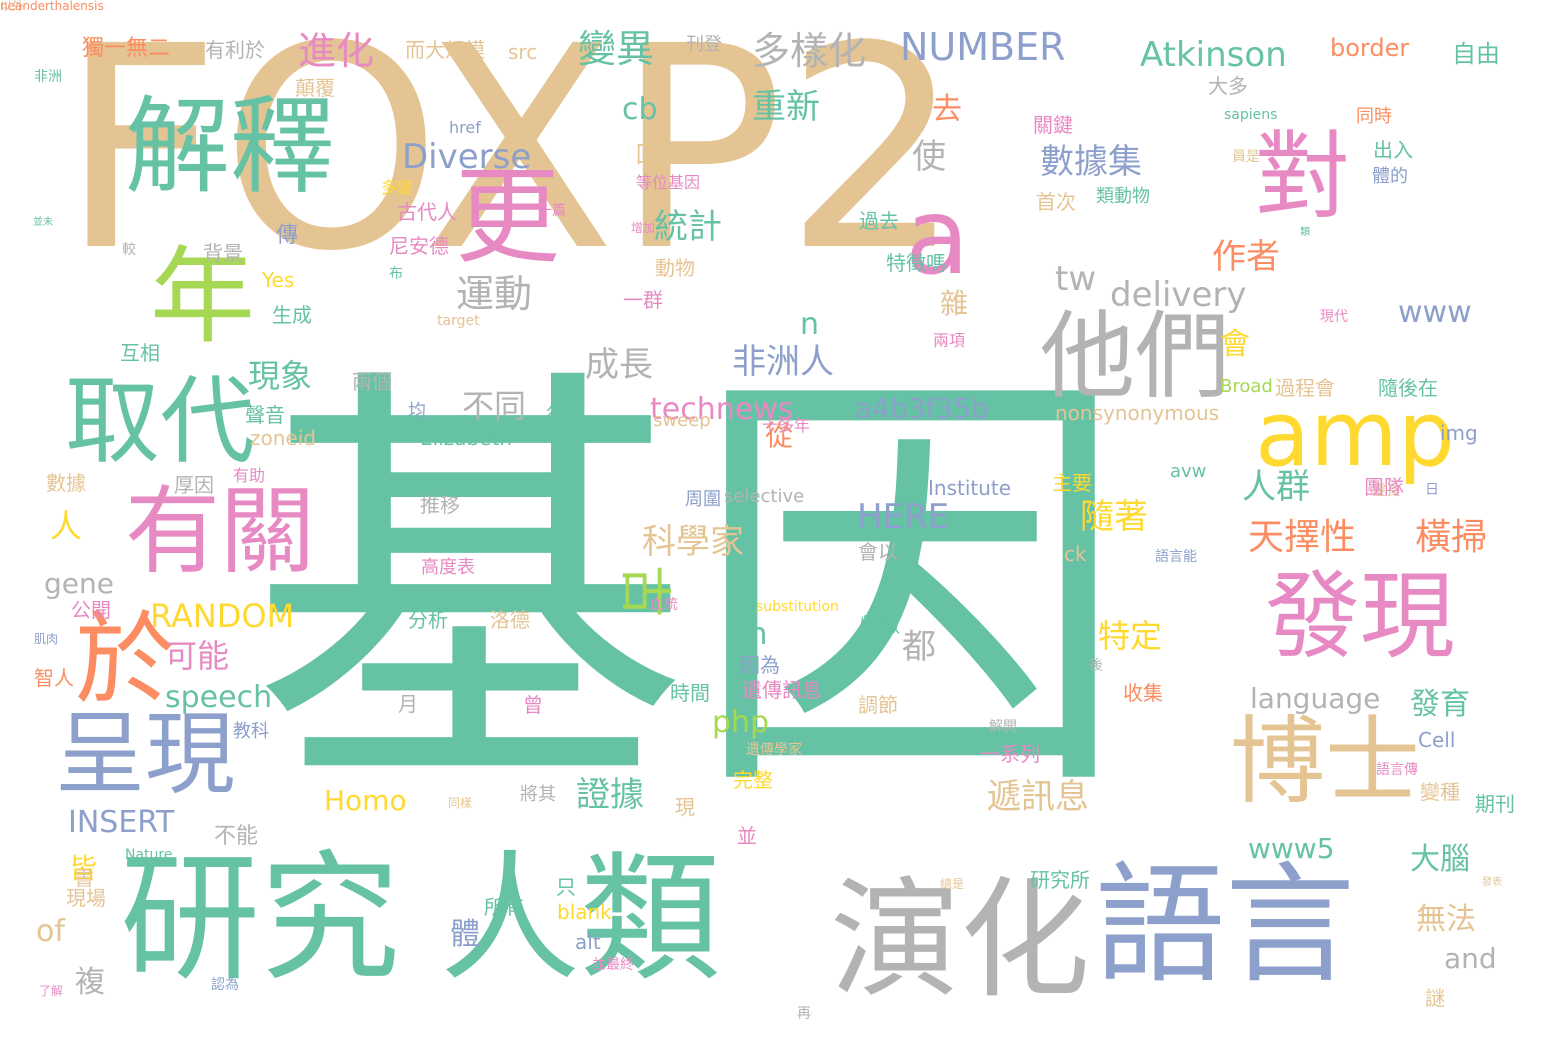 This screenshot has height=1052, width=1548. I want to click on cloud-word: 人群, so click(1276, 487).